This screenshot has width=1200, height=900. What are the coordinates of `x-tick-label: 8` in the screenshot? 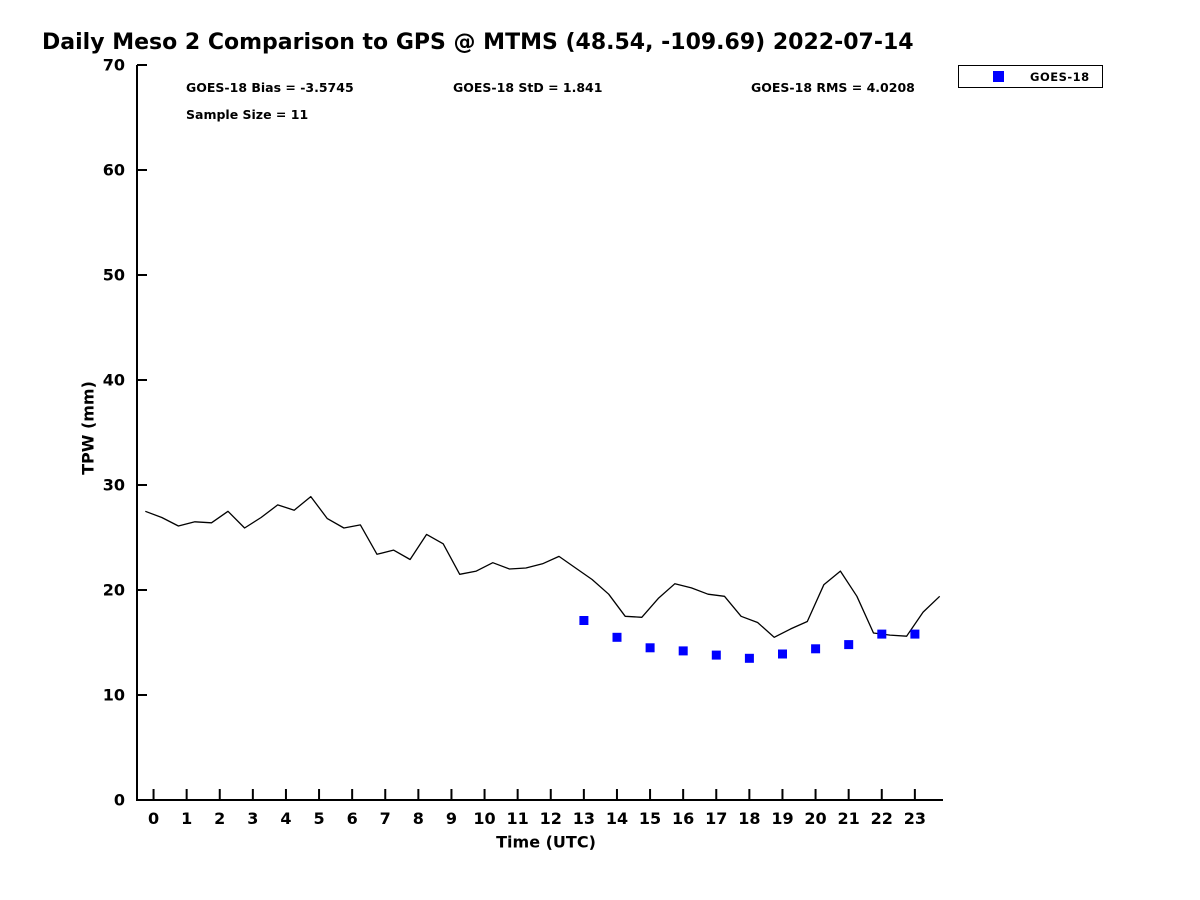 It's located at (418, 818).